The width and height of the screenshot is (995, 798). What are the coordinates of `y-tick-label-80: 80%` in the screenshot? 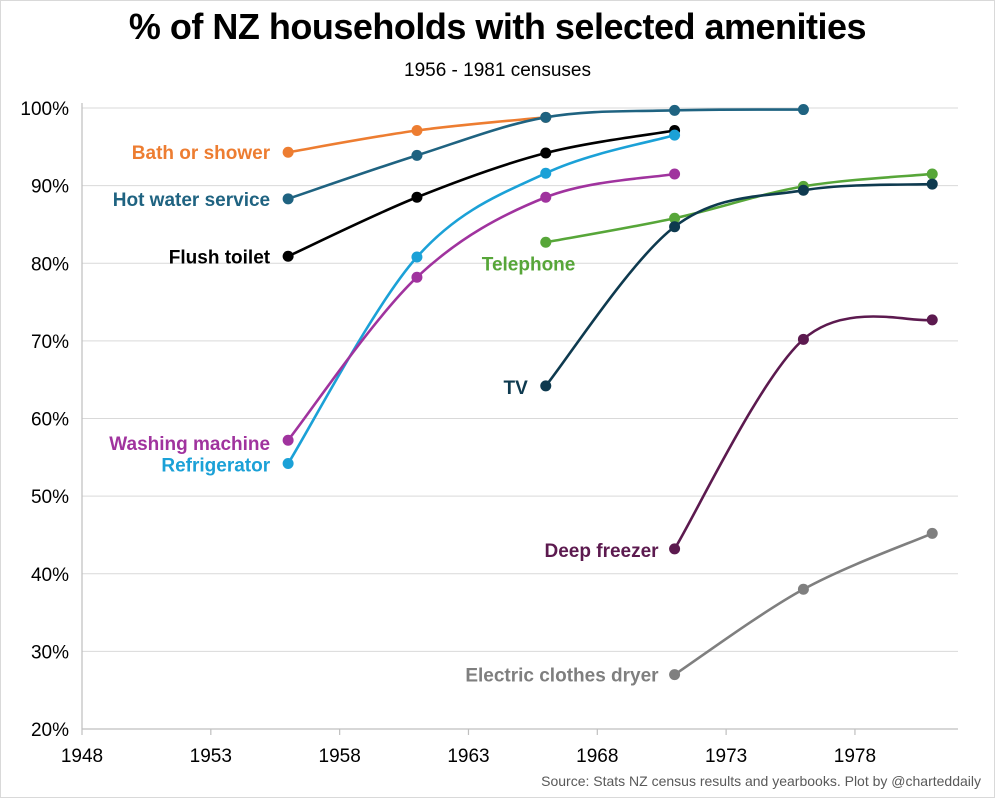 It's located at (50, 264).